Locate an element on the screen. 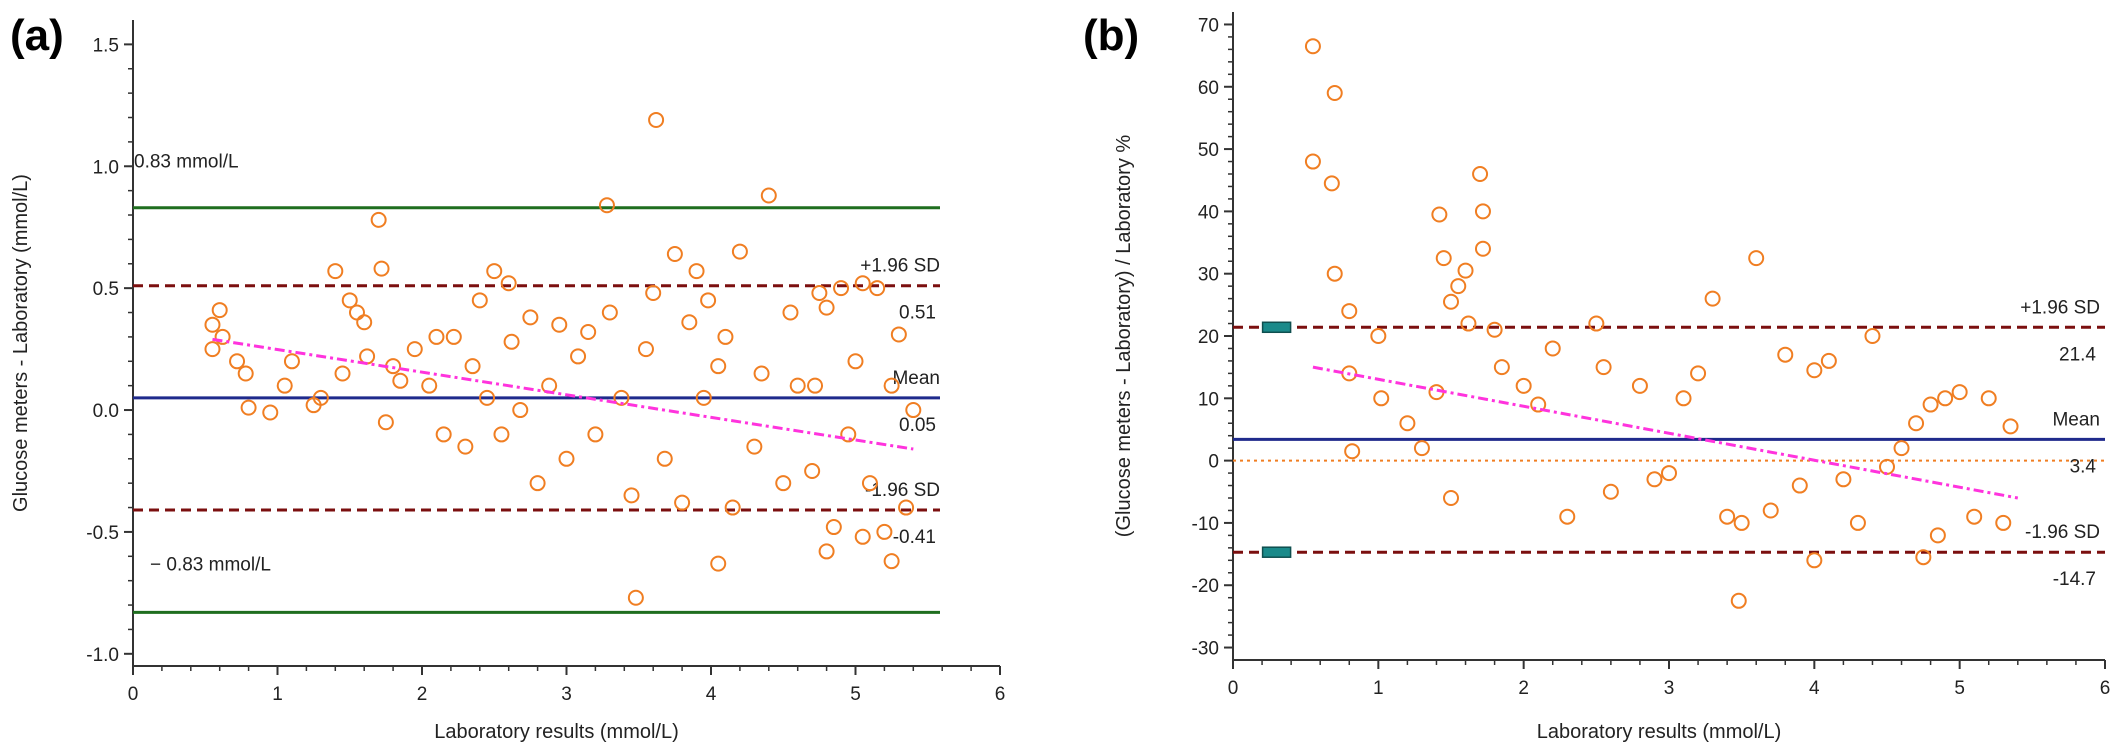  lower-limit-label: − 0.83 mmol/L is located at coordinates (210, 564).